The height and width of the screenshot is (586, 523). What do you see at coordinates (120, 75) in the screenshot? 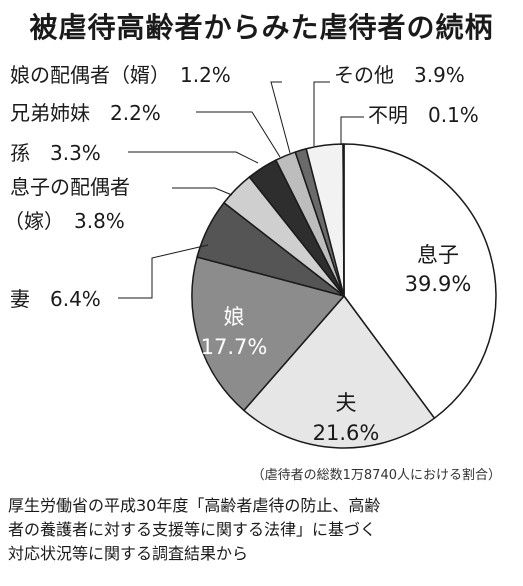
I see `label-muko: 娘の配偶者（婿） 1.2%` at bounding box center [120, 75].